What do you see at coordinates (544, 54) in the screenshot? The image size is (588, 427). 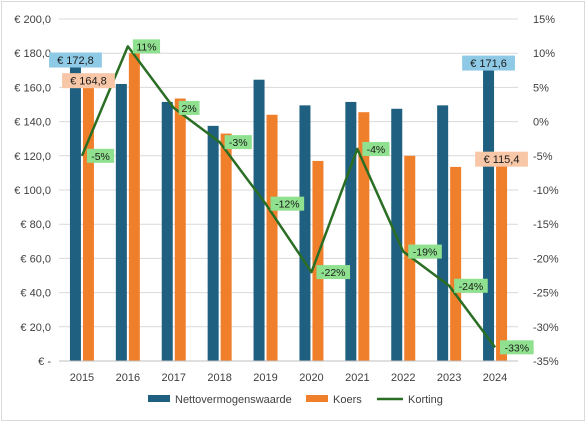 I see `right-tick-label: 10%` at bounding box center [544, 54].